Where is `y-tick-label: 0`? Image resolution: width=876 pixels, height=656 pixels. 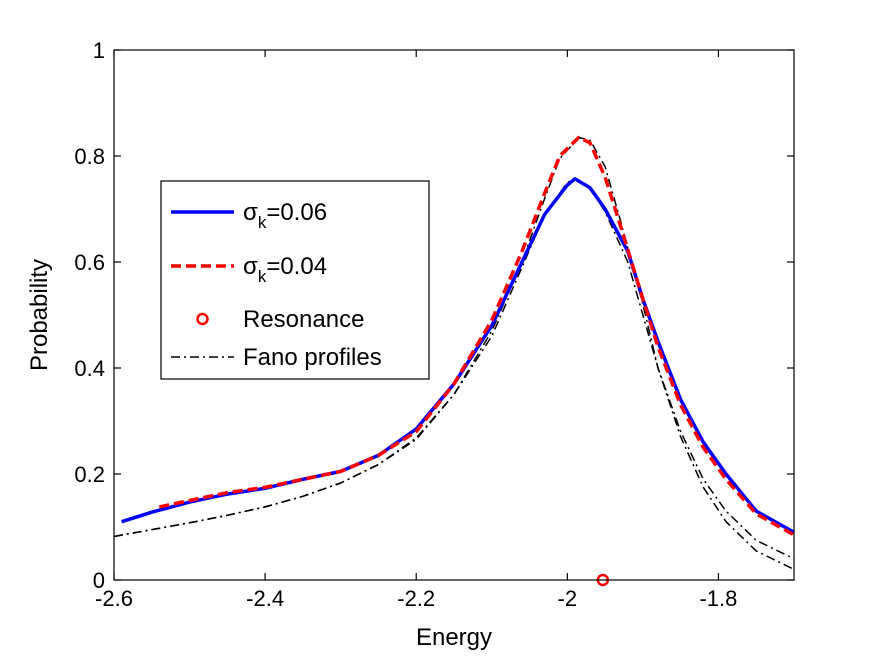
y-tick-label: 0 is located at coordinates (99, 580).